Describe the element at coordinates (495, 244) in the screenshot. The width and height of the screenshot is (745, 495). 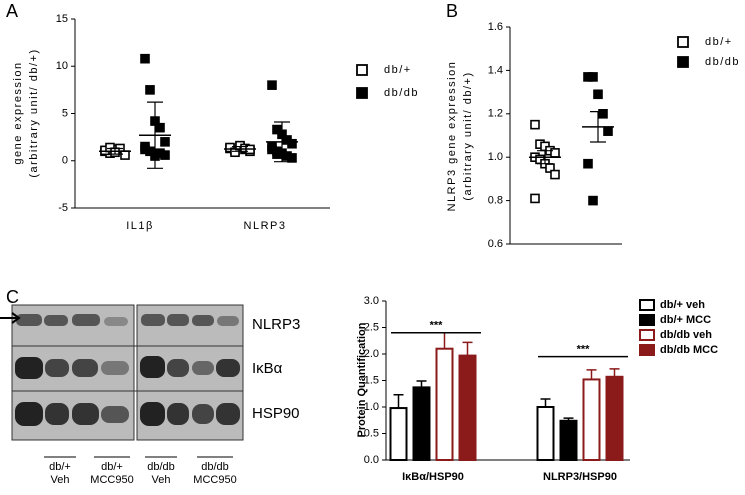
I see `y-tick-label: 0.6` at that location.